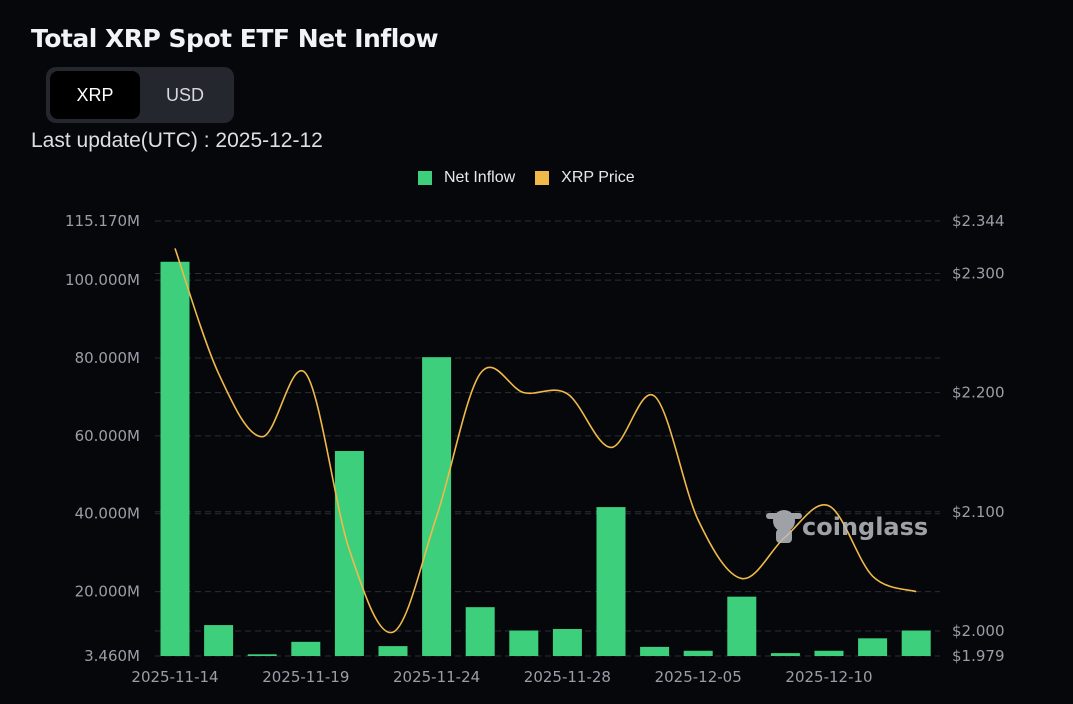 The height and width of the screenshot is (704, 1073). What do you see at coordinates (107, 436) in the screenshot?
I see `y-left-tick-label: 60.000M` at bounding box center [107, 436].